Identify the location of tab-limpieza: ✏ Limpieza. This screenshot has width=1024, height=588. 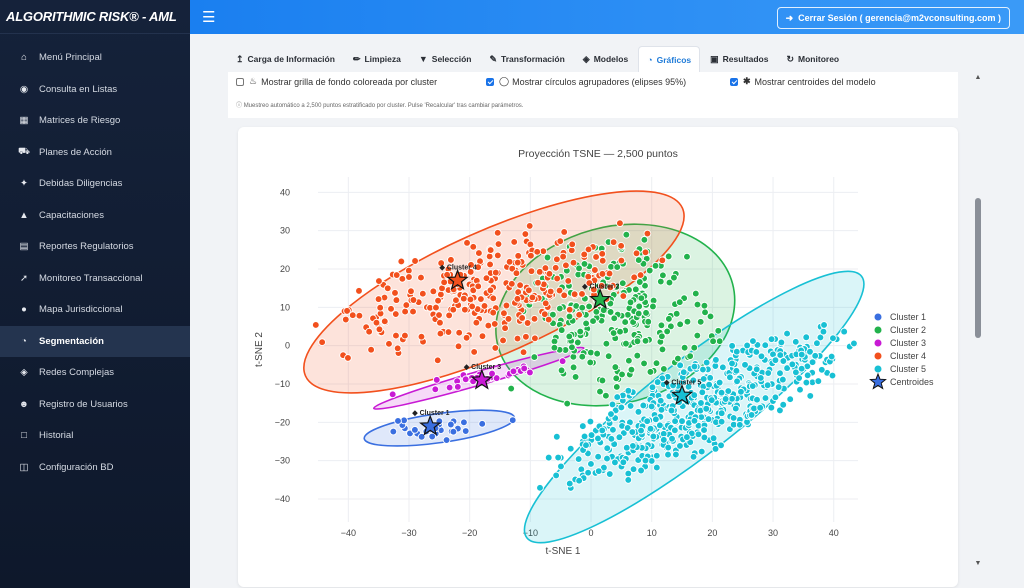
(377, 59).